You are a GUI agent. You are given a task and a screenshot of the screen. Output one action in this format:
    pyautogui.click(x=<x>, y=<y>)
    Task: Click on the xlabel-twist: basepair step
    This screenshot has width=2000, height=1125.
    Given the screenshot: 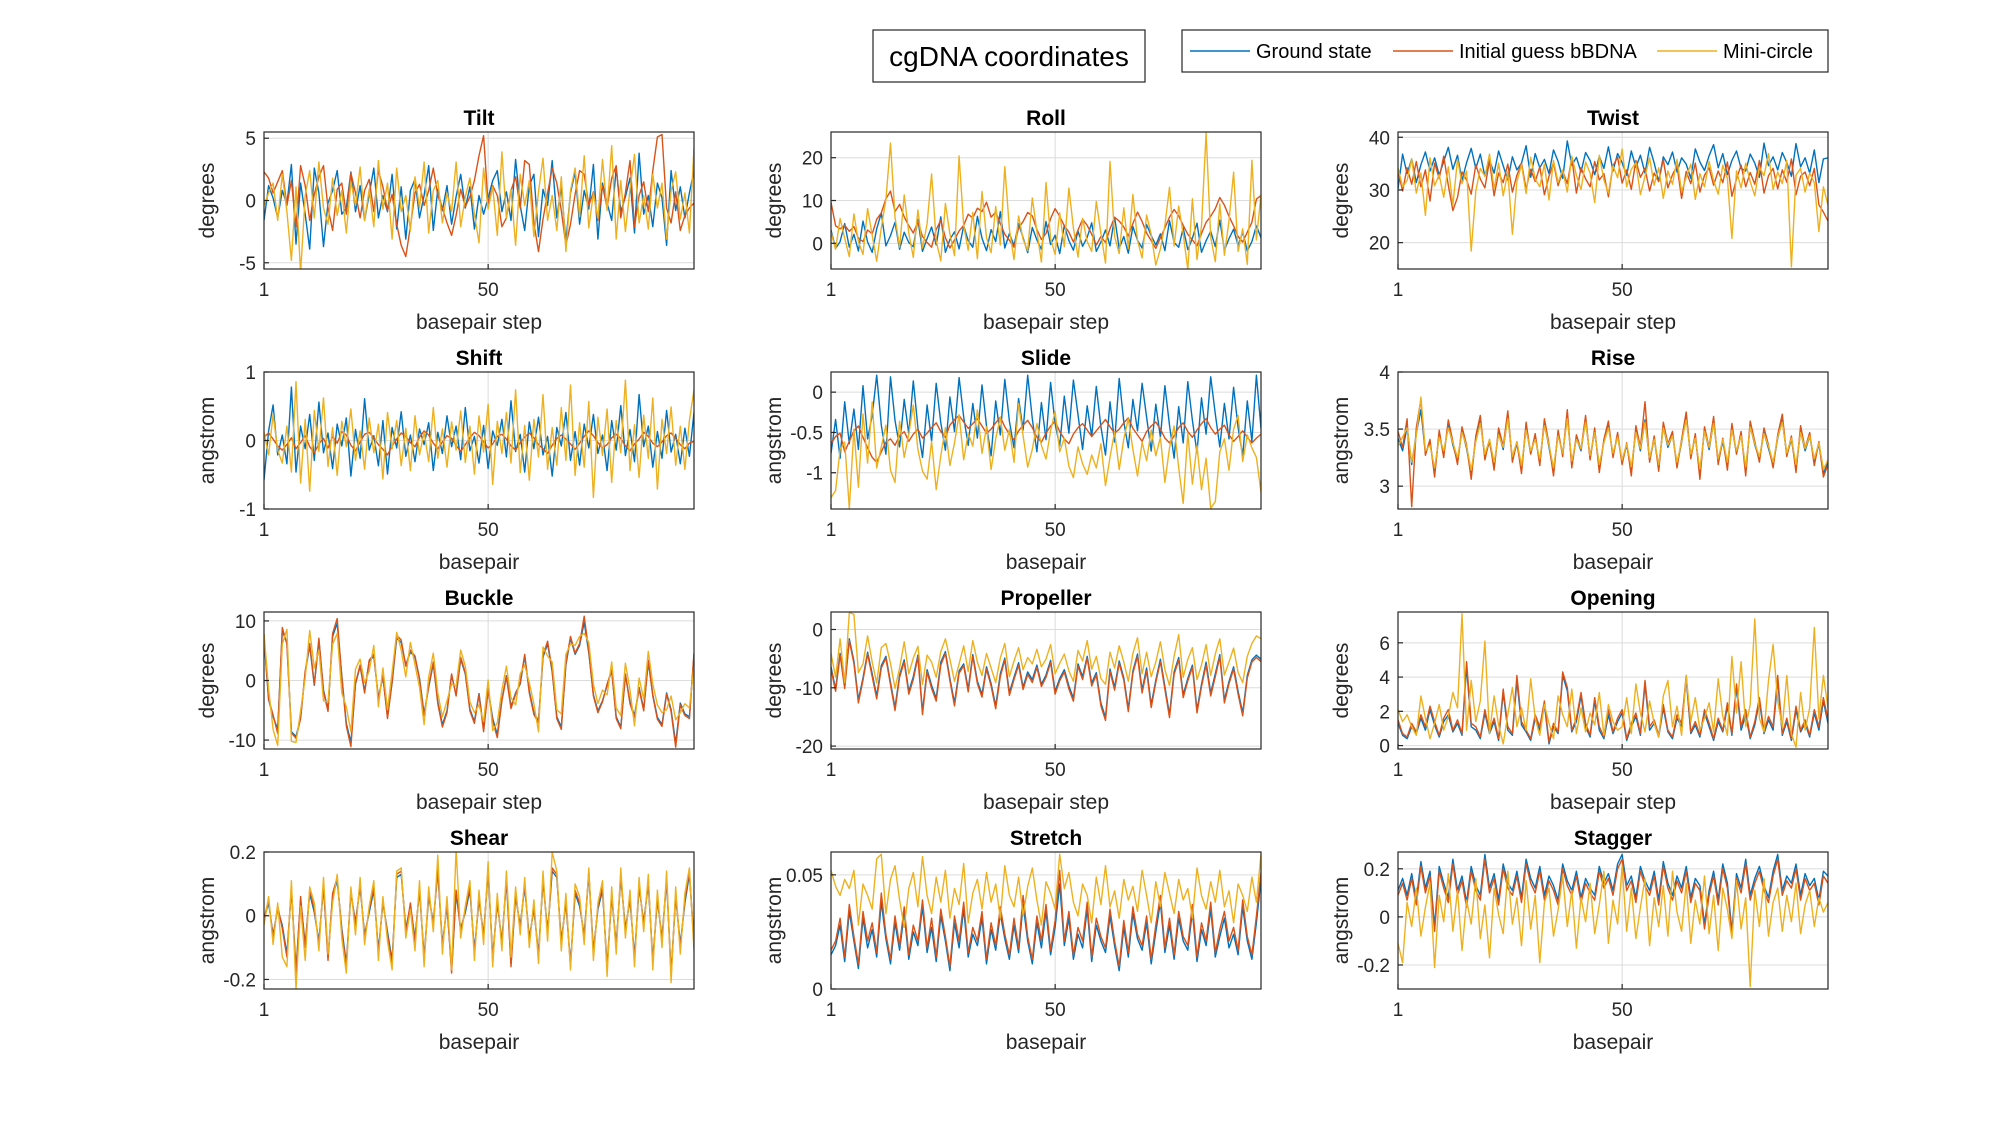 What is the action you would take?
    pyautogui.click(x=1613, y=322)
    